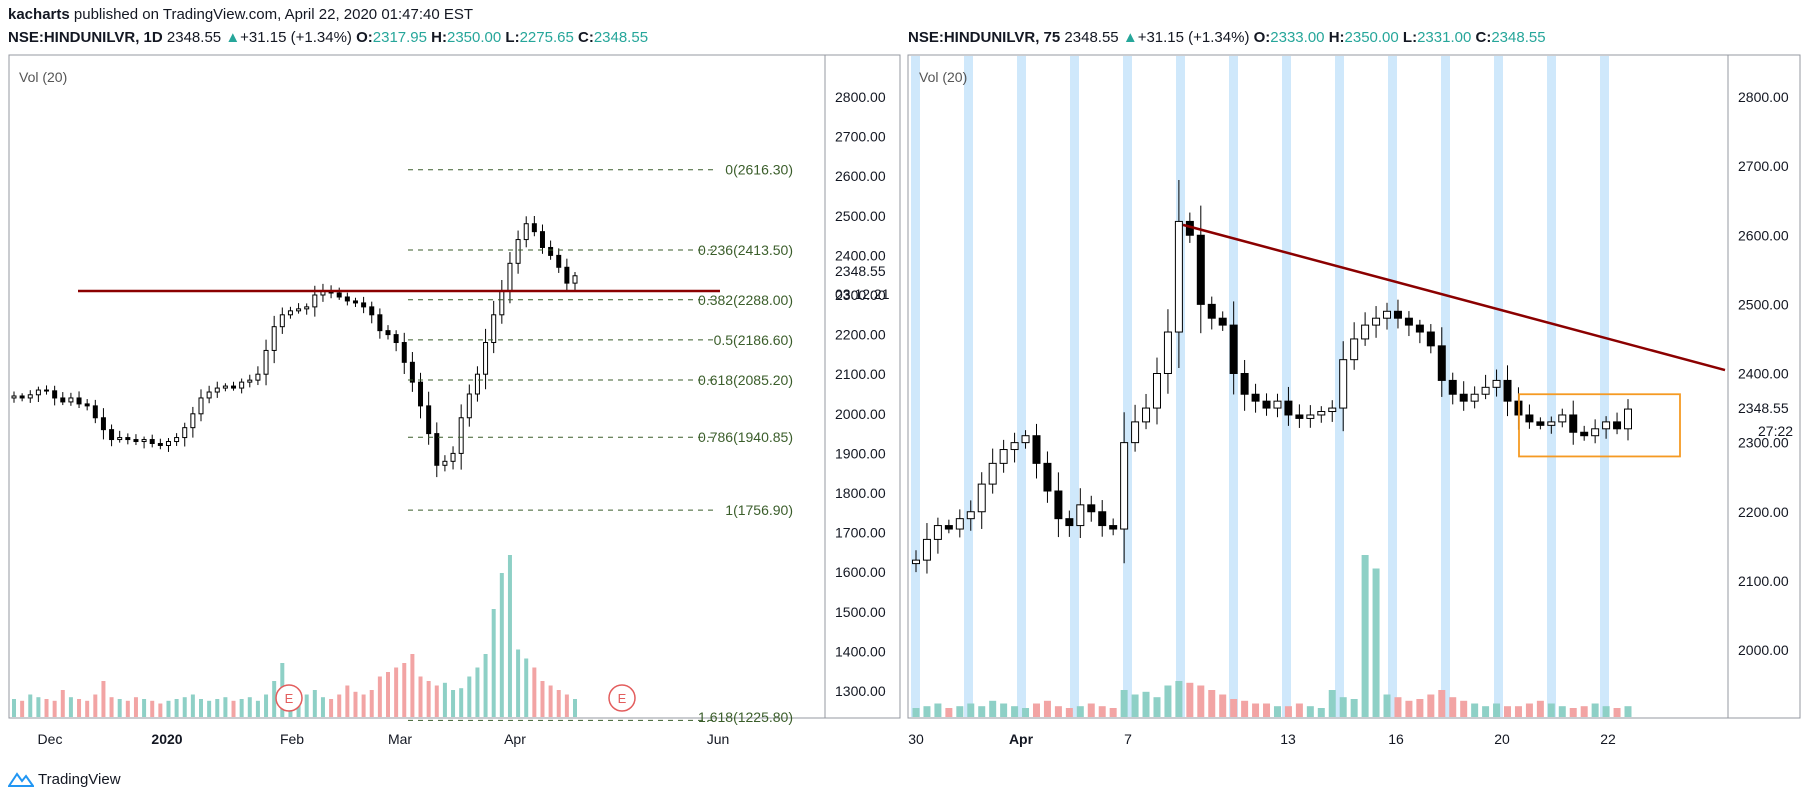 The width and height of the screenshot is (1810, 801). I want to click on right-y-tick-label-2: 2600.00, so click(1763, 235).